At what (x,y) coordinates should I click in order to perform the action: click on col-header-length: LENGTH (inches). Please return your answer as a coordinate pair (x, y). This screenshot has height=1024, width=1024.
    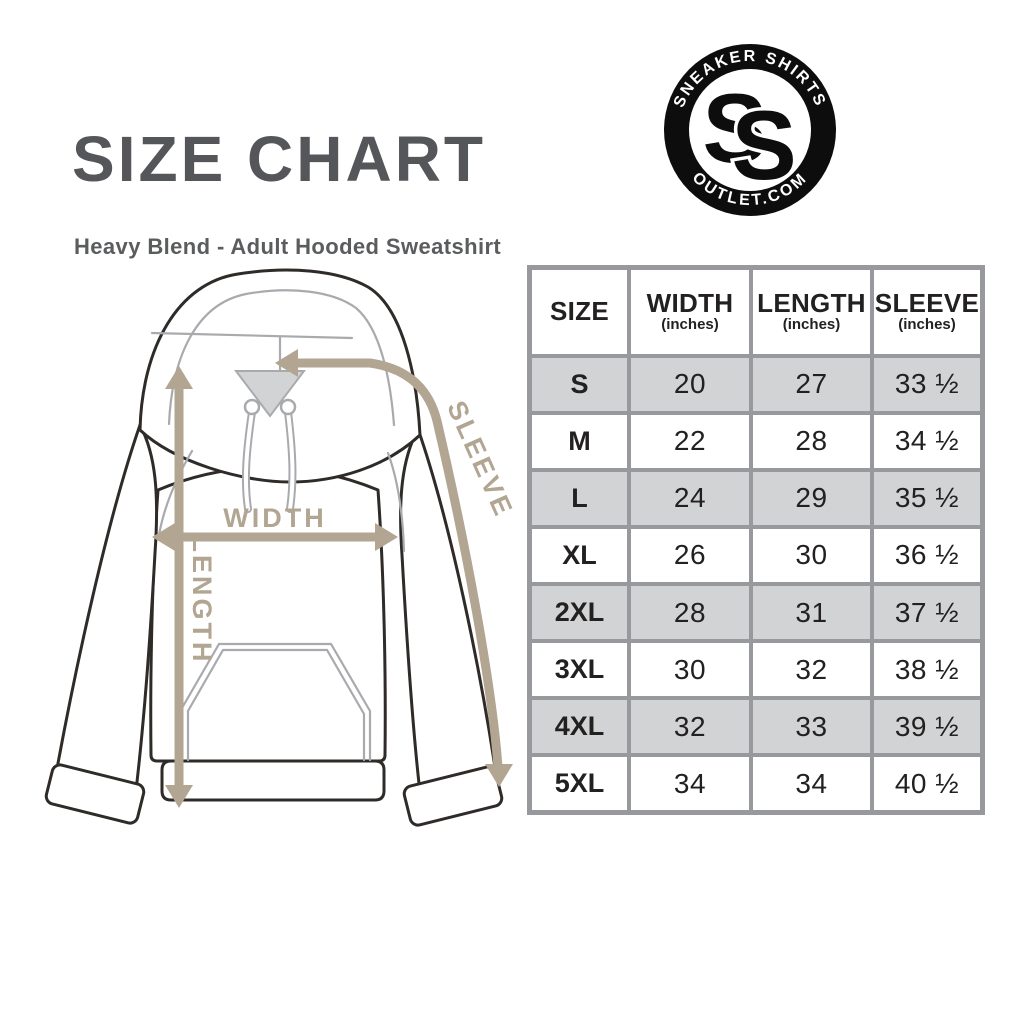
    Looking at the image, I should click on (811, 311).